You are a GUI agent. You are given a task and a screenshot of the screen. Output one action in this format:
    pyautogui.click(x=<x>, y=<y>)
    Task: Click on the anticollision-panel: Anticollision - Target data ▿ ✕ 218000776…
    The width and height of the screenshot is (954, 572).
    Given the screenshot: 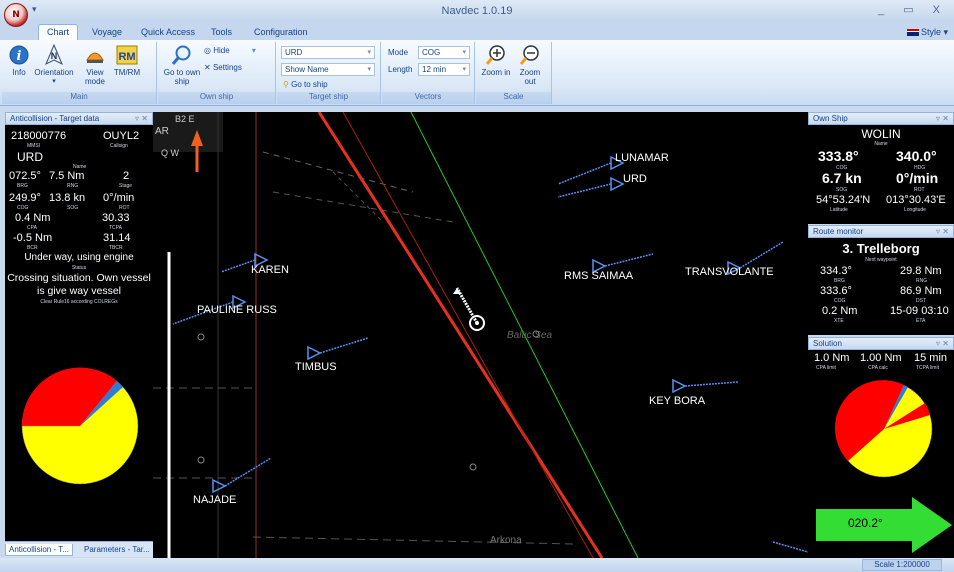 What is the action you would take?
    pyautogui.click(x=79, y=326)
    